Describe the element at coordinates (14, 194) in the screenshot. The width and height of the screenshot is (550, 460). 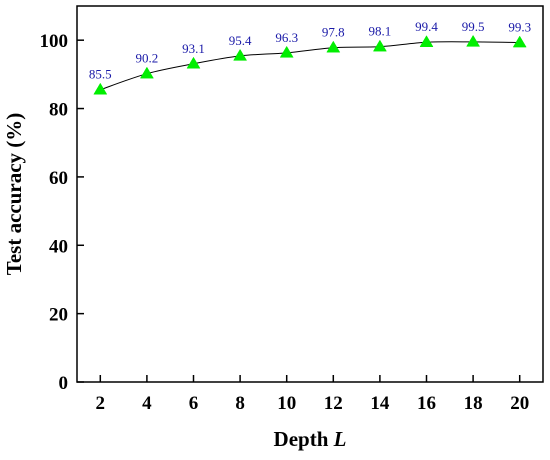
I see `y-axis-title: Test accuracy (%)` at that location.